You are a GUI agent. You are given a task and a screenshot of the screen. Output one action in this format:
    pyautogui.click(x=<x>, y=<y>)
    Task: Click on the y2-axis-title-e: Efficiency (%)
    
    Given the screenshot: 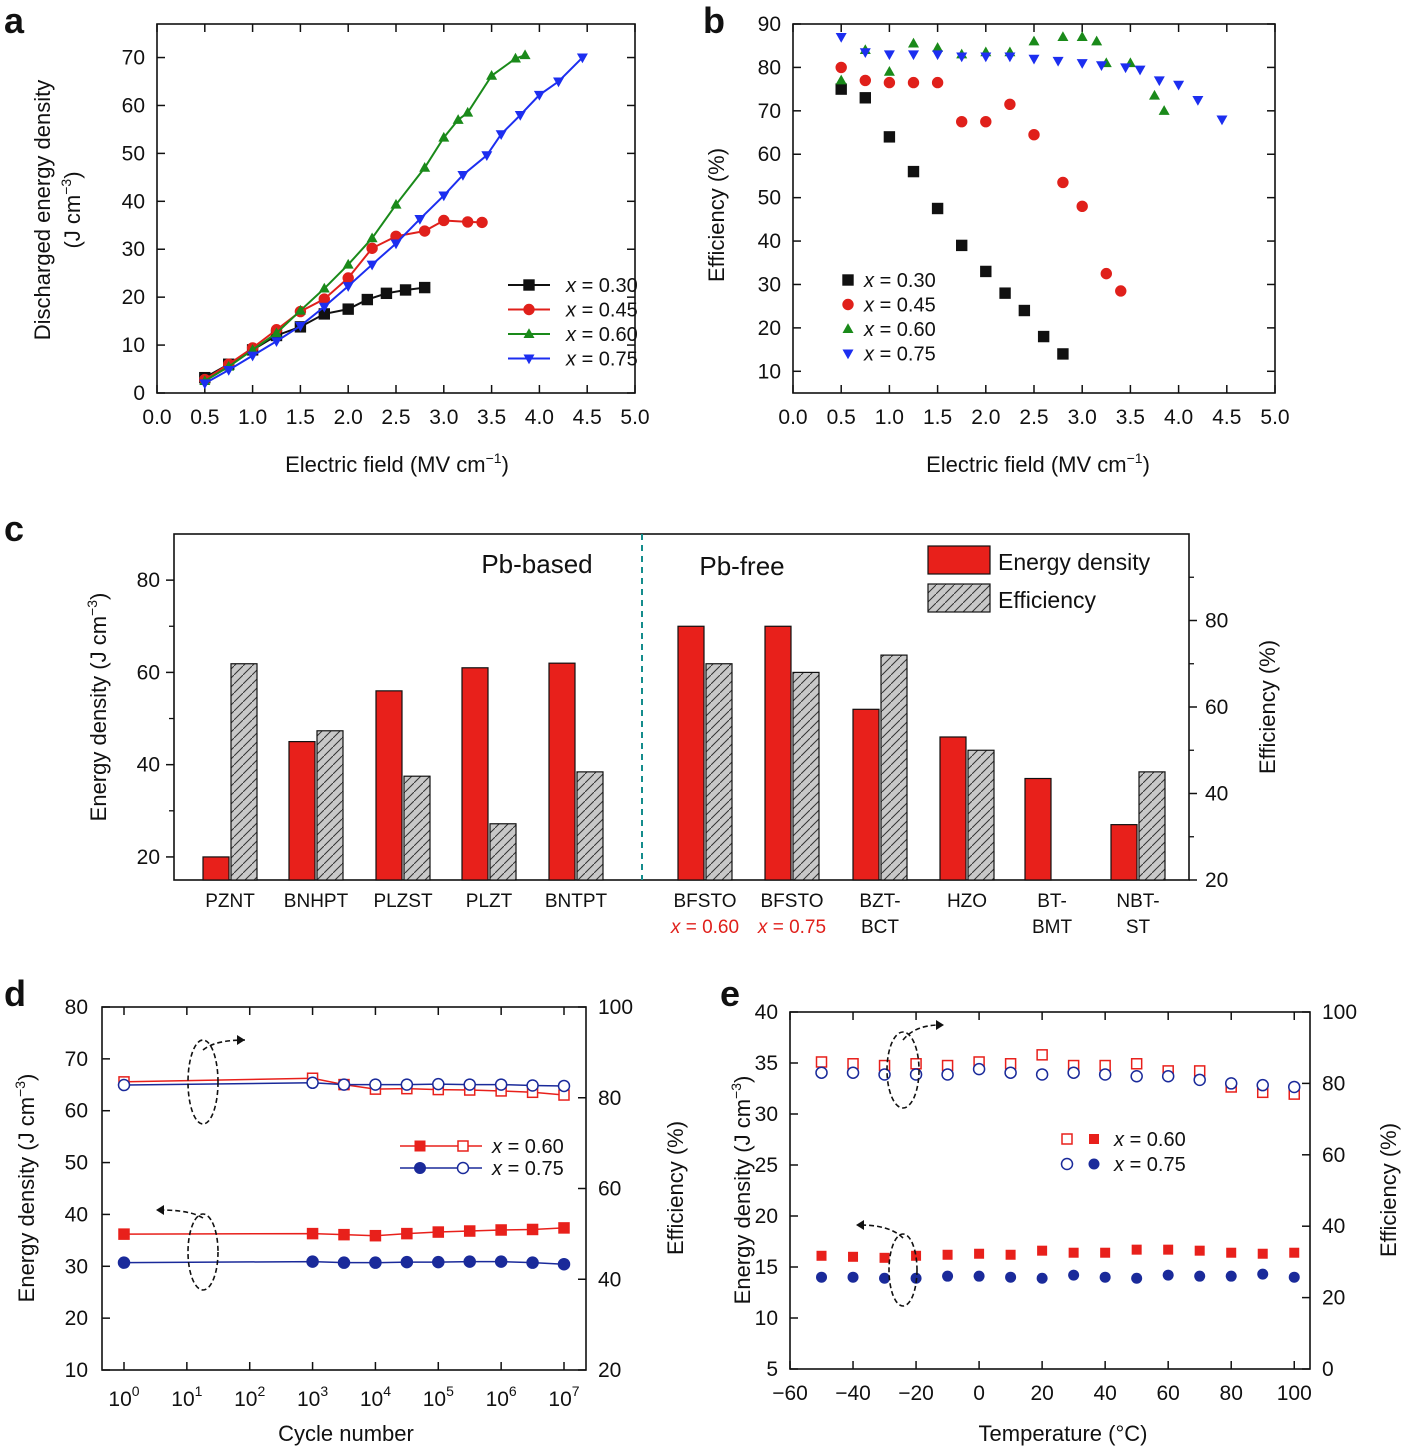 What is the action you would take?
    pyautogui.click(x=1388, y=1190)
    